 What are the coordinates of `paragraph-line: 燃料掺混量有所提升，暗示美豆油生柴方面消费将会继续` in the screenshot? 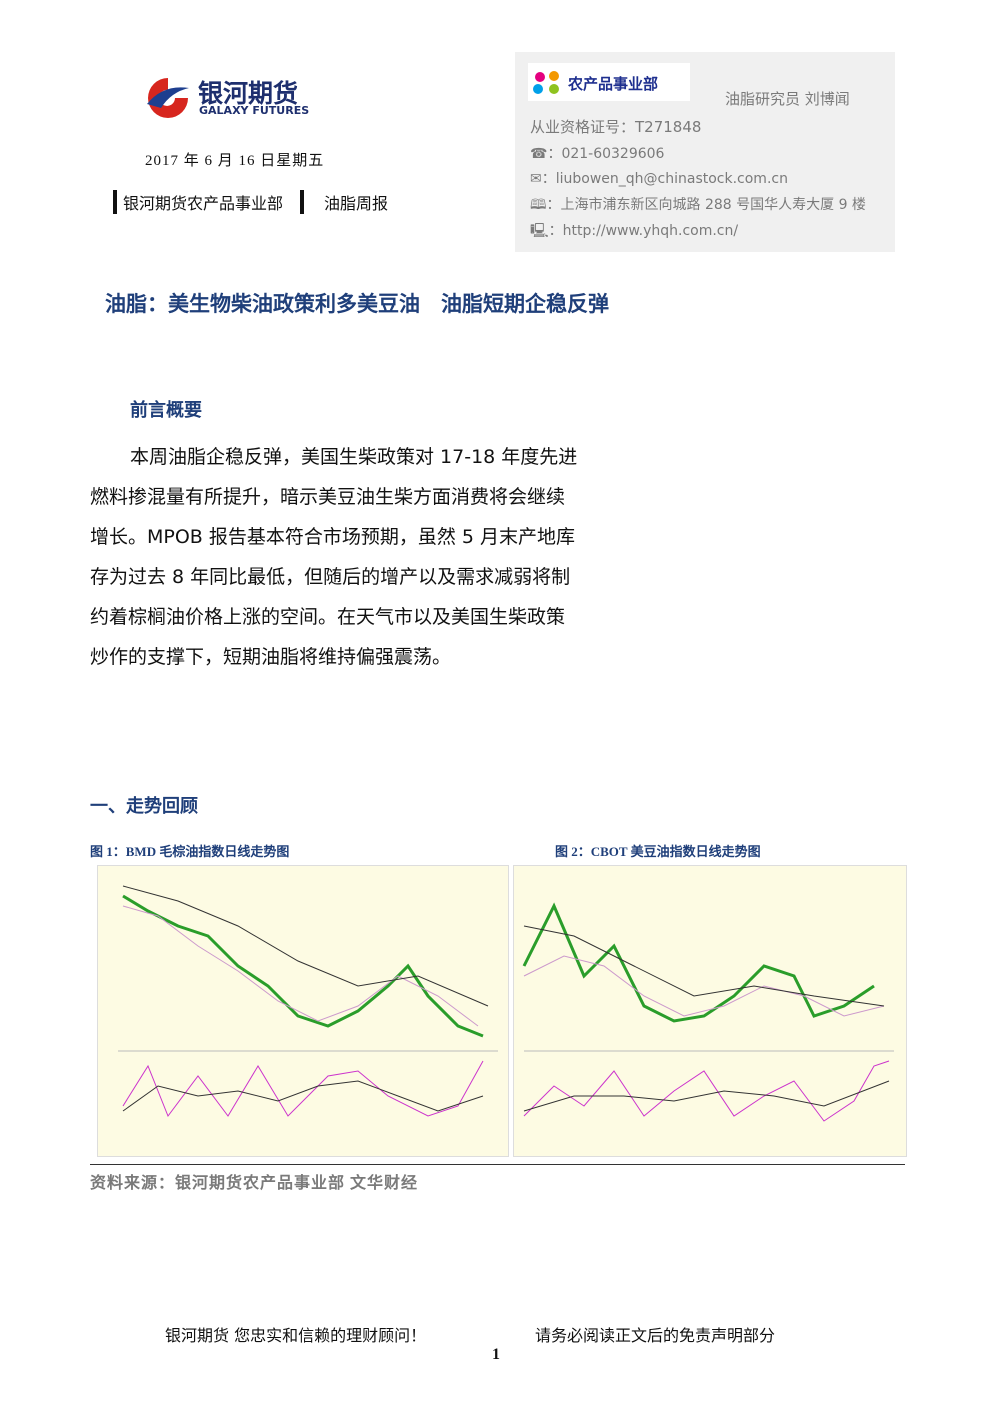 It's located at (328, 497).